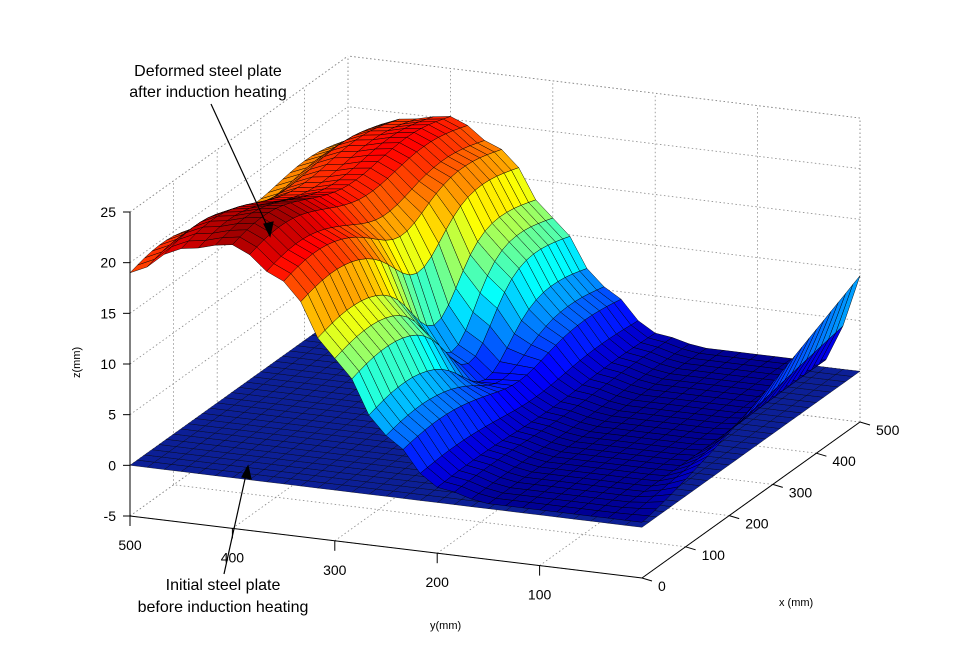 This screenshot has height=654, width=953. Describe the element at coordinates (888, 430) in the screenshot. I see `x-tick-label: 500` at that location.